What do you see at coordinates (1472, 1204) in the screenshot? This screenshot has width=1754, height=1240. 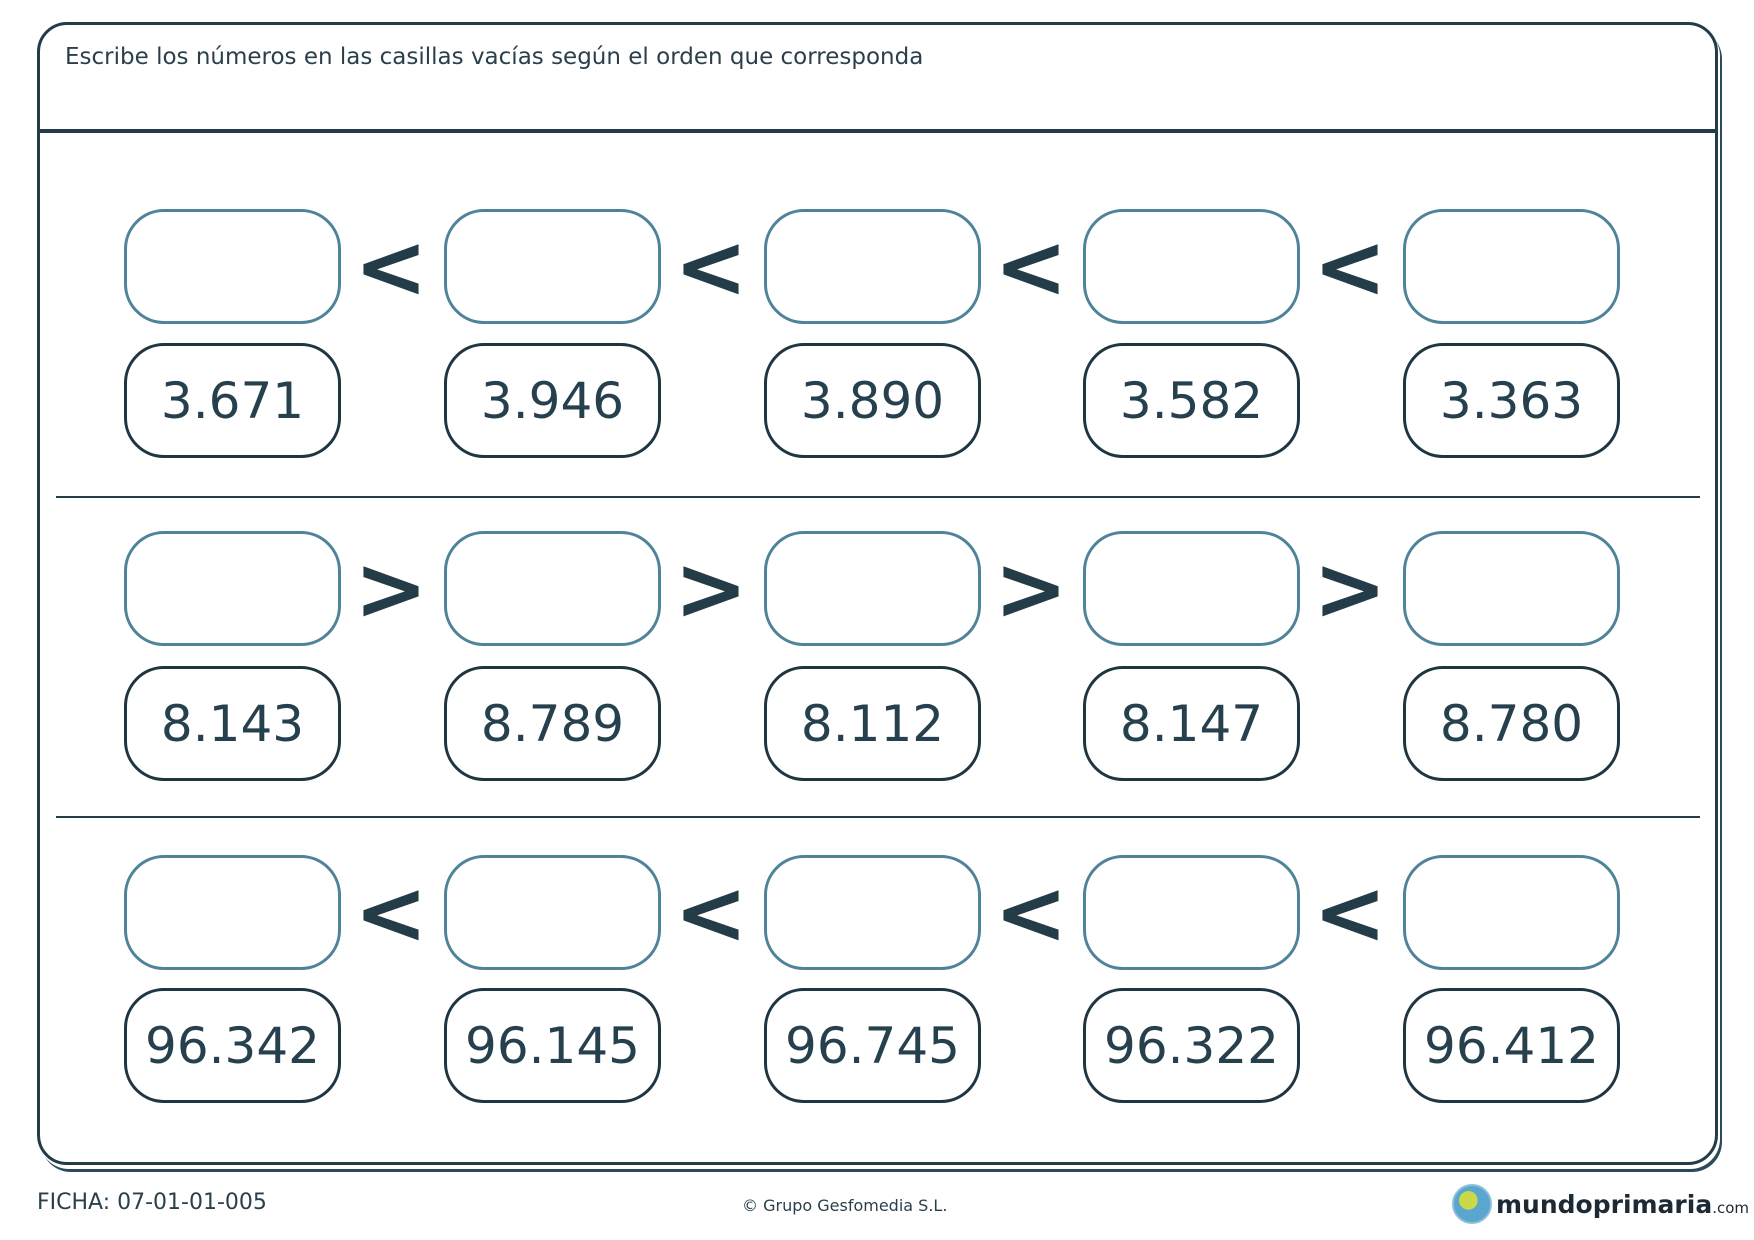 I see `globe-icon` at bounding box center [1472, 1204].